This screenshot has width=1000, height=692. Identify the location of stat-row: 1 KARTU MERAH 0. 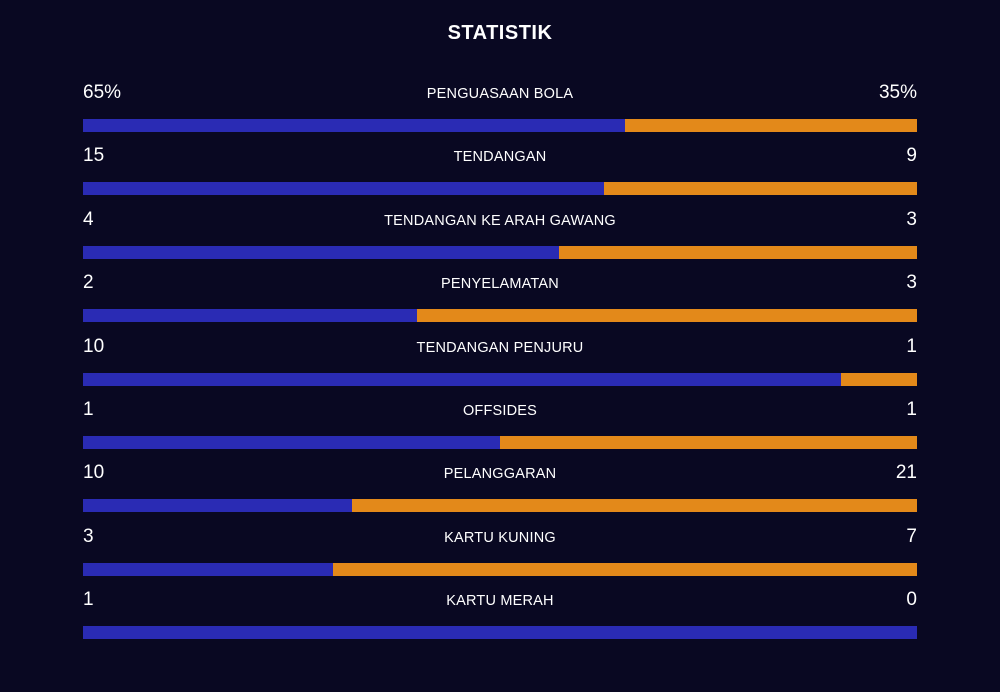
(500, 617).